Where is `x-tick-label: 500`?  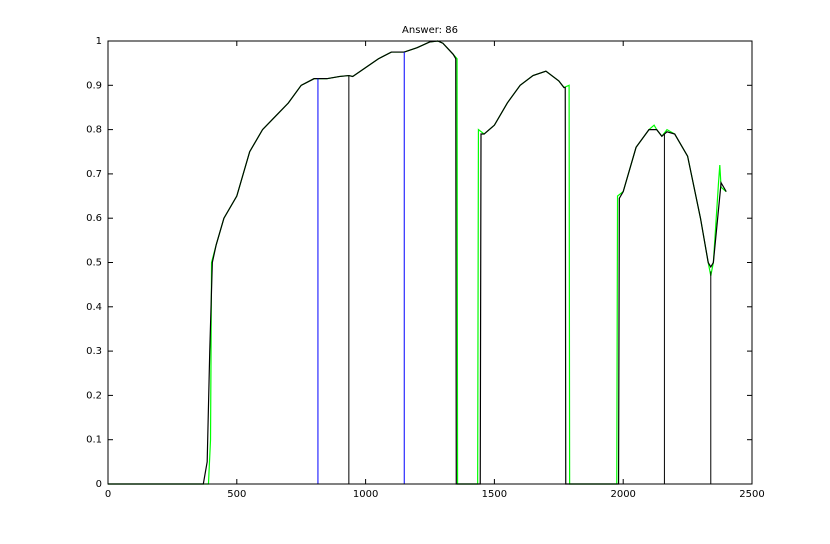 x-tick-label: 500 is located at coordinates (236, 494).